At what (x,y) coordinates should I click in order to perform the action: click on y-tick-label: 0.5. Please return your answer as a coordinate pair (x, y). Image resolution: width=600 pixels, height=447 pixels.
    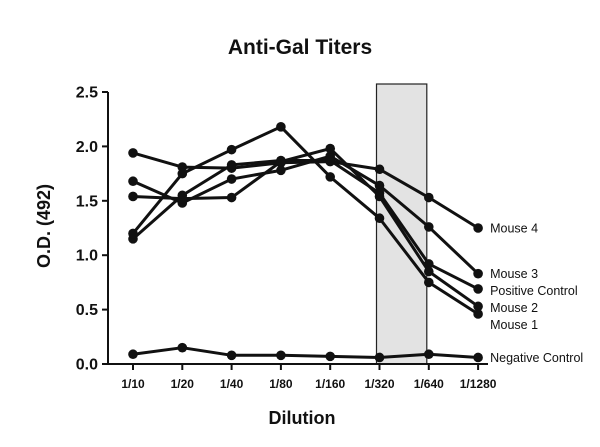
    Looking at the image, I should click on (87, 310).